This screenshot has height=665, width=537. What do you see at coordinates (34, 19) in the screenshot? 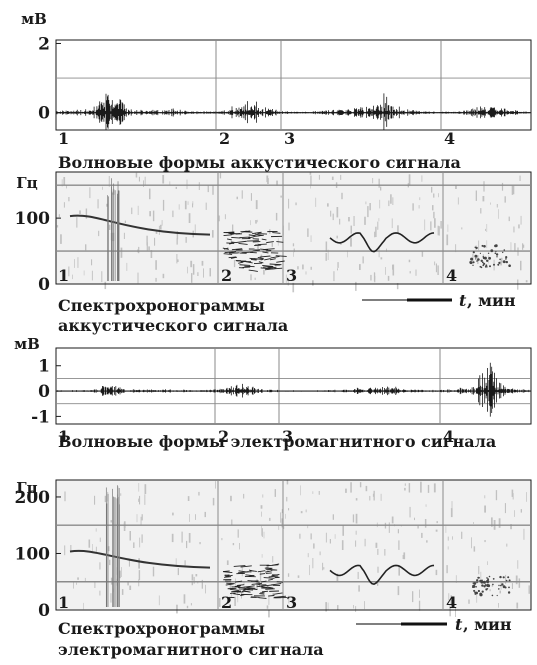
I see `y-unit-label: мВ` at bounding box center [34, 19].